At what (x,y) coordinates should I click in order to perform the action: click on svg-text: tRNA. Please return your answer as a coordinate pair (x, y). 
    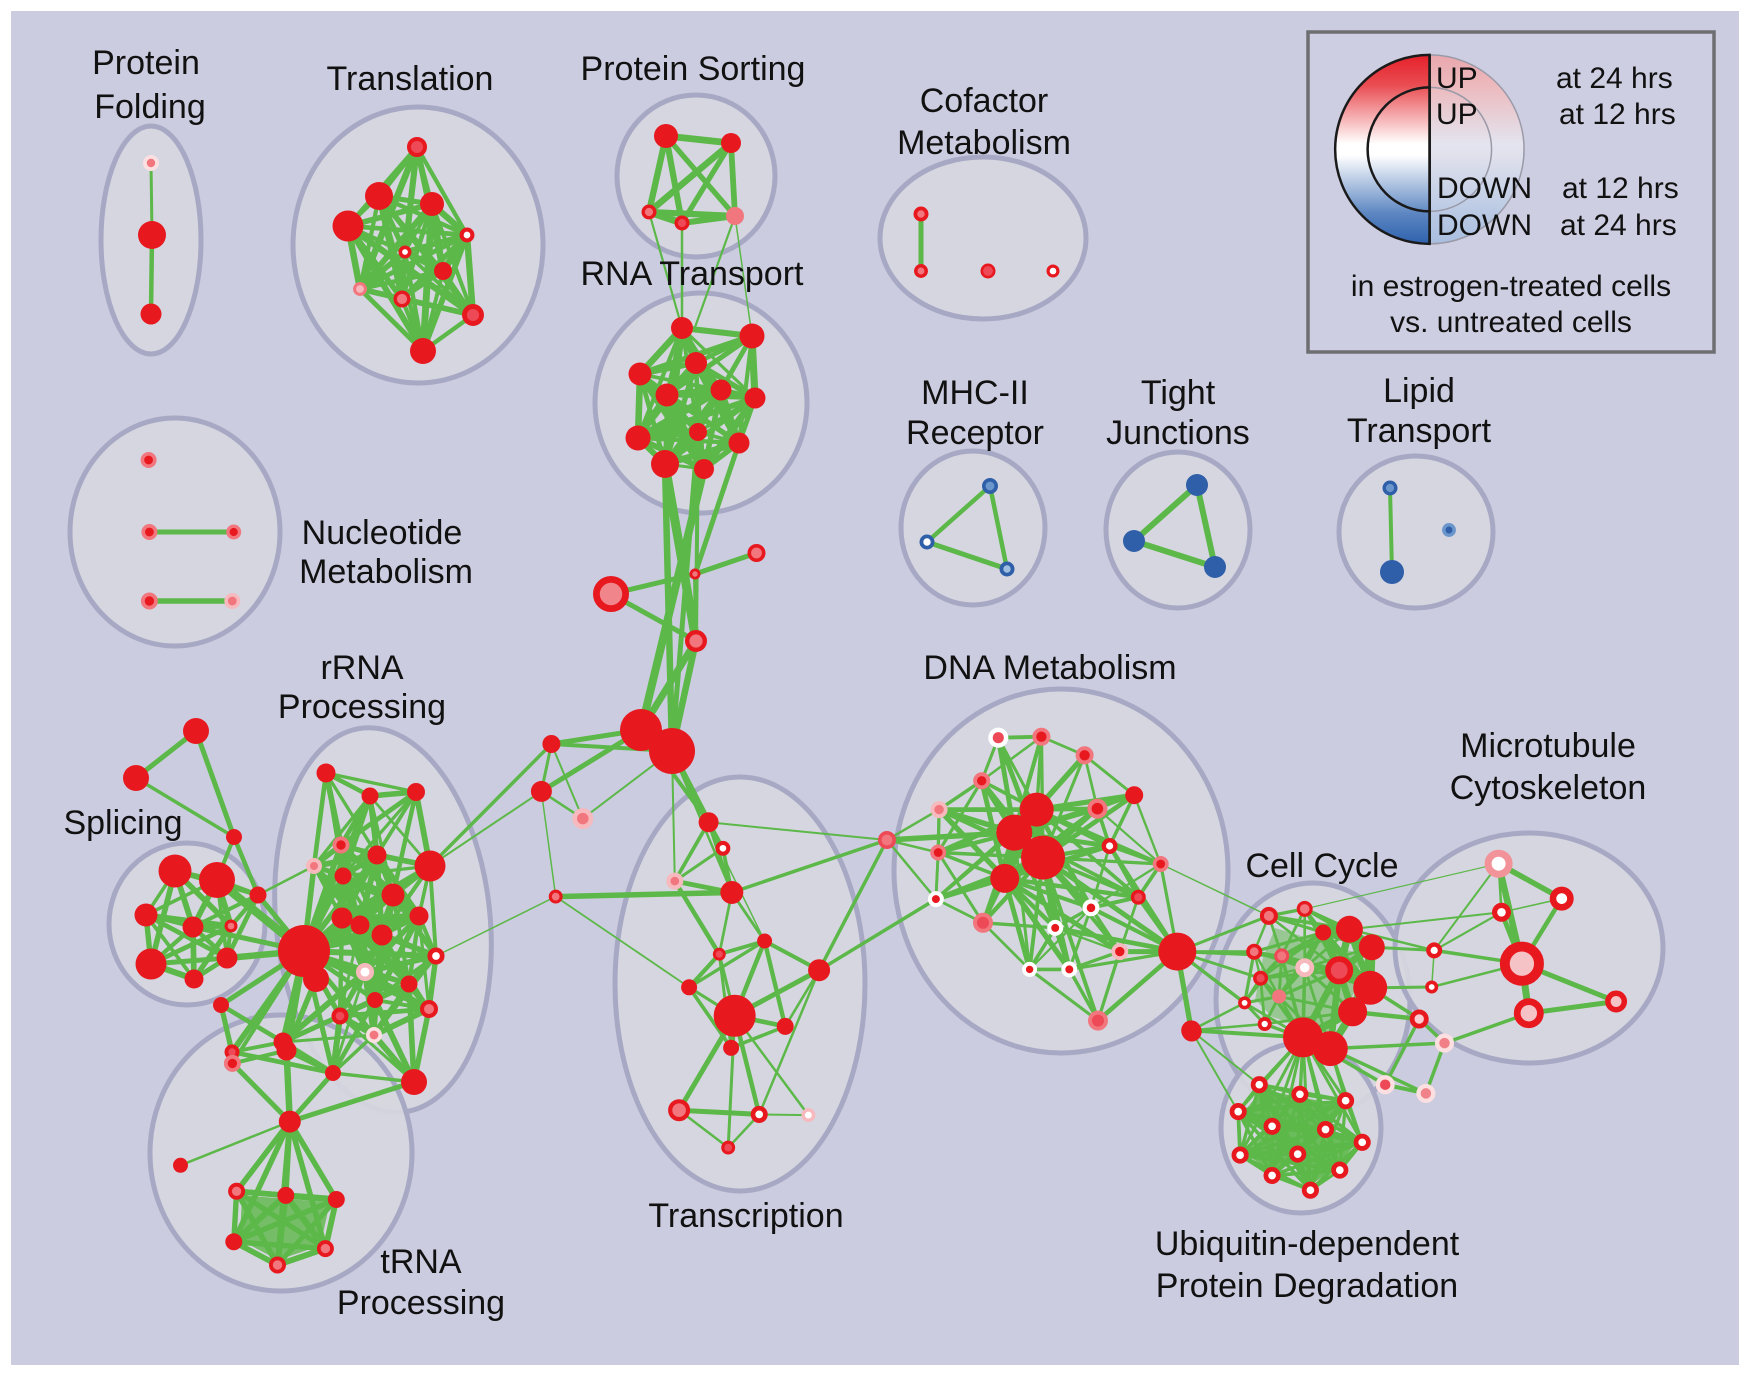
    Looking at the image, I should click on (421, 1262).